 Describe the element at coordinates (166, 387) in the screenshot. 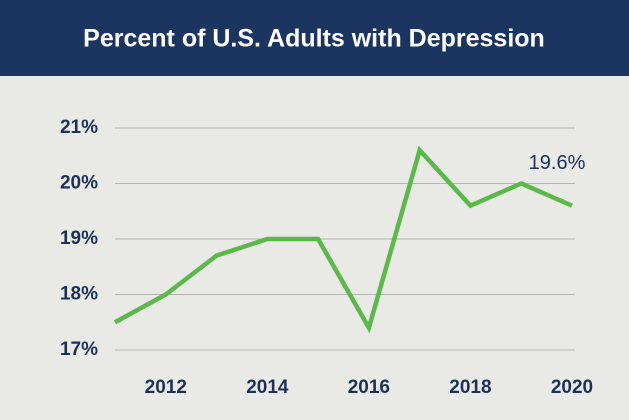

I see `x-tick-label: 2012` at that location.